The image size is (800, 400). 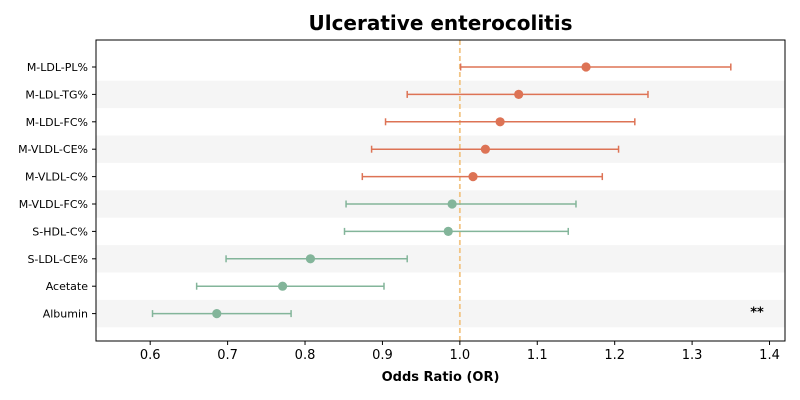 What do you see at coordinates (65, 314) in the screenshot?
I see `y-tick-label: Albumin` at bounding box center [65, 314].